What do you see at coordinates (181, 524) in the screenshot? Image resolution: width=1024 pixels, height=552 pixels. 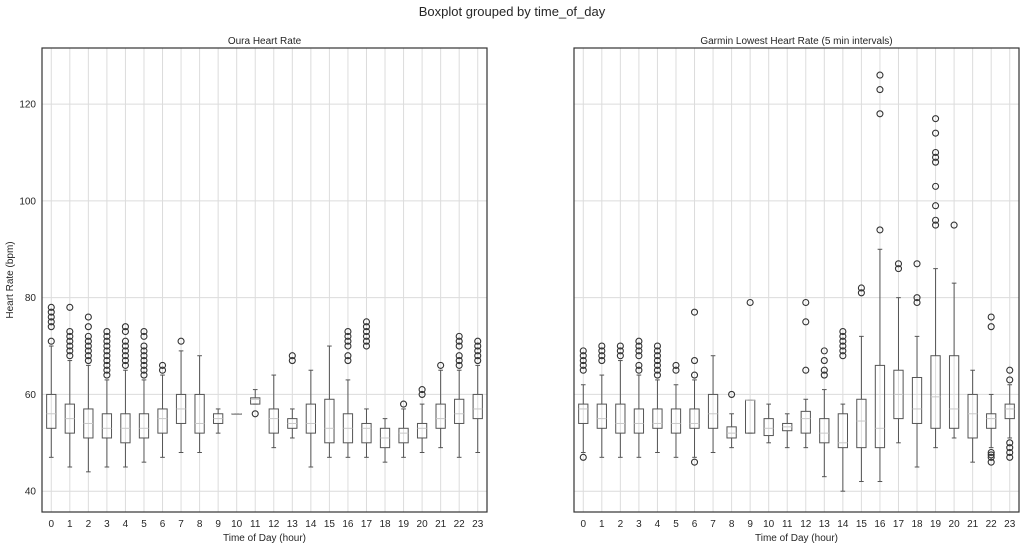 I see `oura-x-tick-label: 7` at bounding box center [181, 524].